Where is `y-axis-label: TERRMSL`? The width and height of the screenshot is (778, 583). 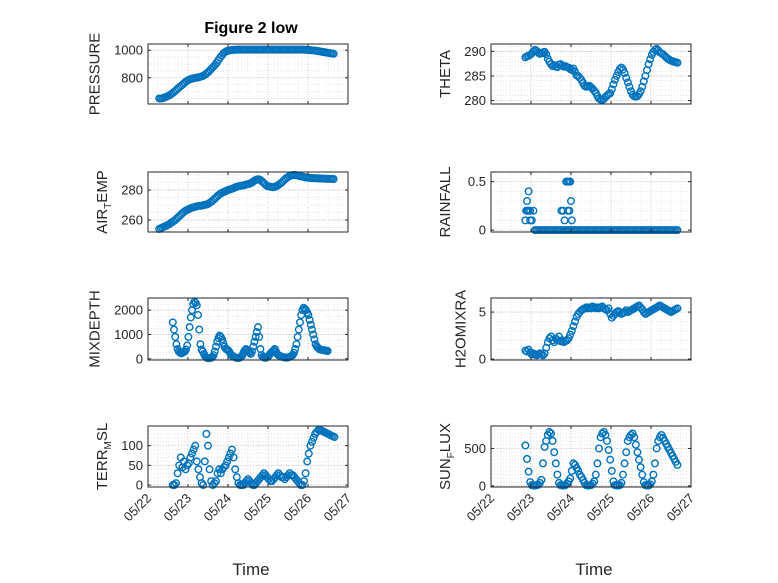
y-axis-label: TERRMSL is located at coordinates (104, 457).